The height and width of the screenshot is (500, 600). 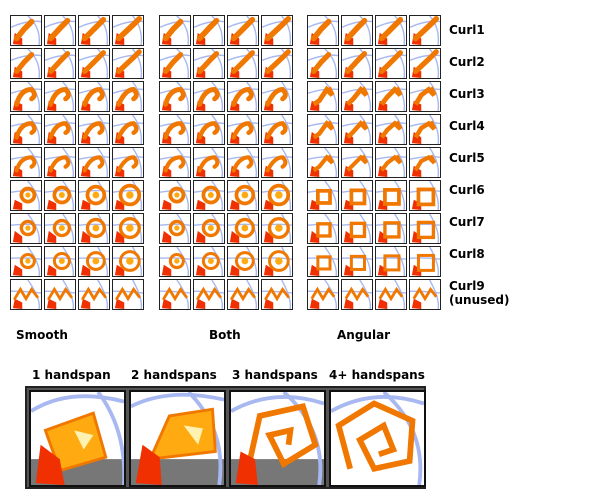 I want to click on handspan-label-1: 1 handspan, so click(x=71, y=375).